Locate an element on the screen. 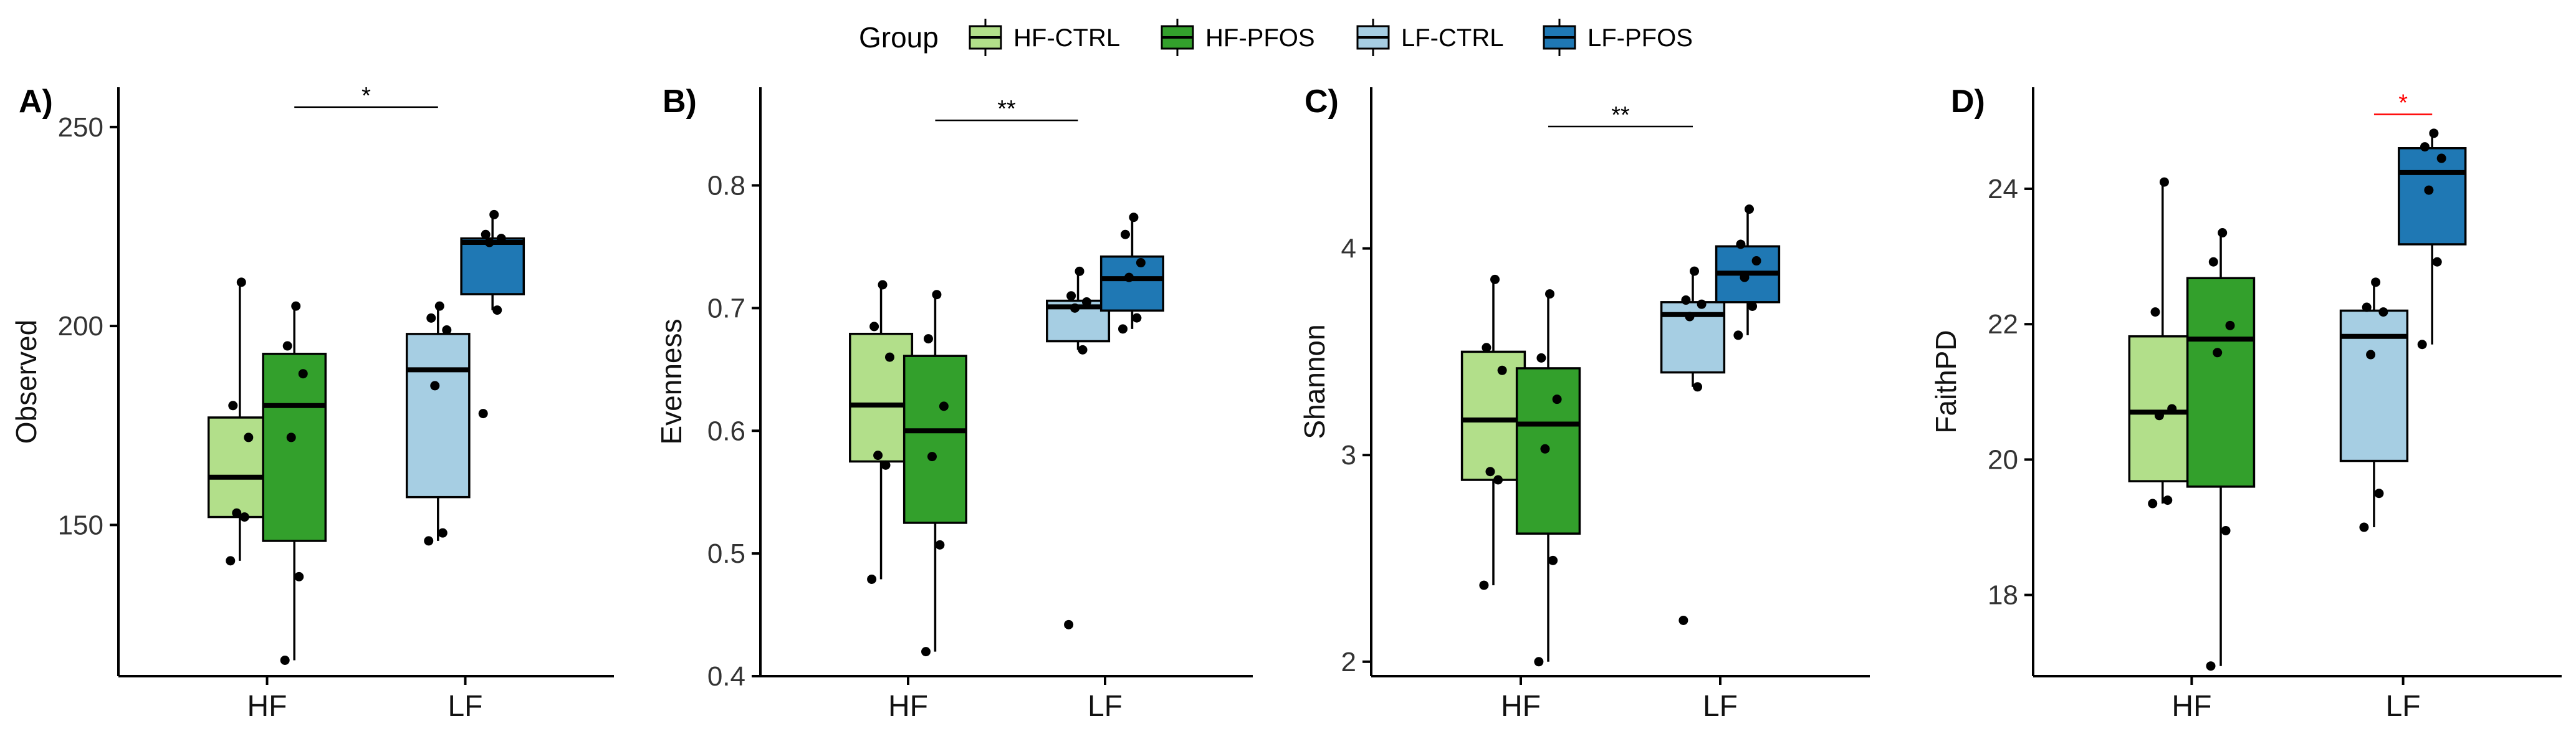  y-tick-label: 0.8 is located at coordinates (726, 186).